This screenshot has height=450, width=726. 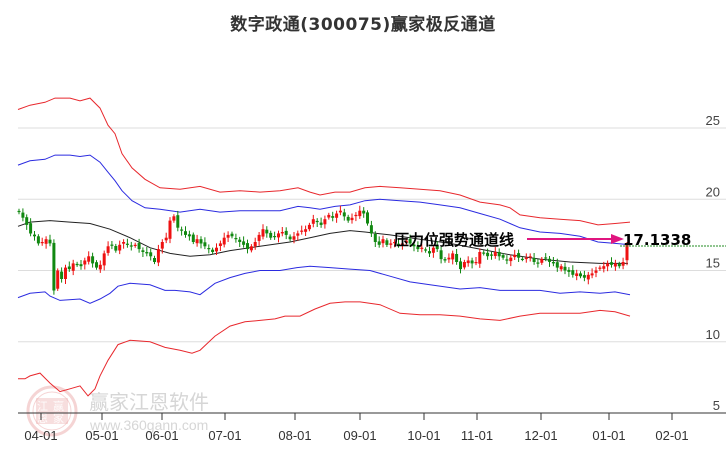 I want to click on x-tick-label: 05-01, so click(x=101, y=435).